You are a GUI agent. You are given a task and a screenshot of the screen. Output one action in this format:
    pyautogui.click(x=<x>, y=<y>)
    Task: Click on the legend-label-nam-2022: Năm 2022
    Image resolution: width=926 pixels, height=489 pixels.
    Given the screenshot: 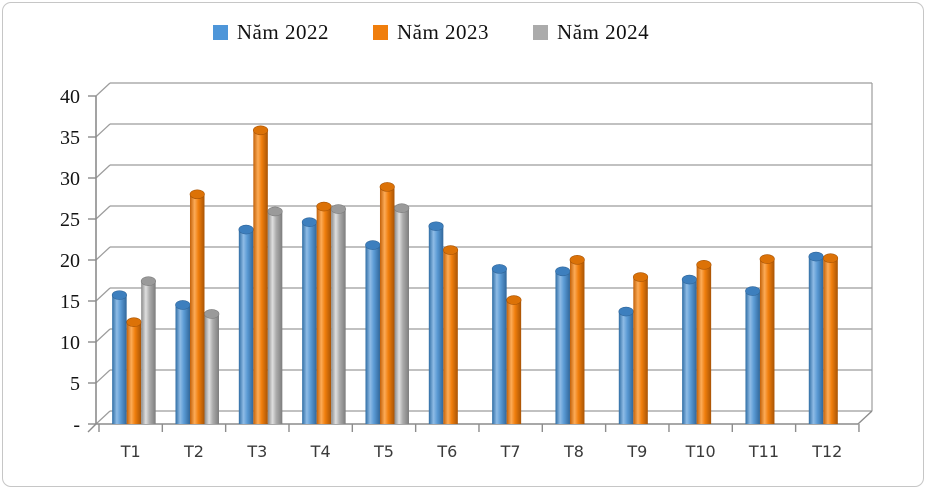 What is the action you would take?
    pyautogui.click(x=282, y=32)
    